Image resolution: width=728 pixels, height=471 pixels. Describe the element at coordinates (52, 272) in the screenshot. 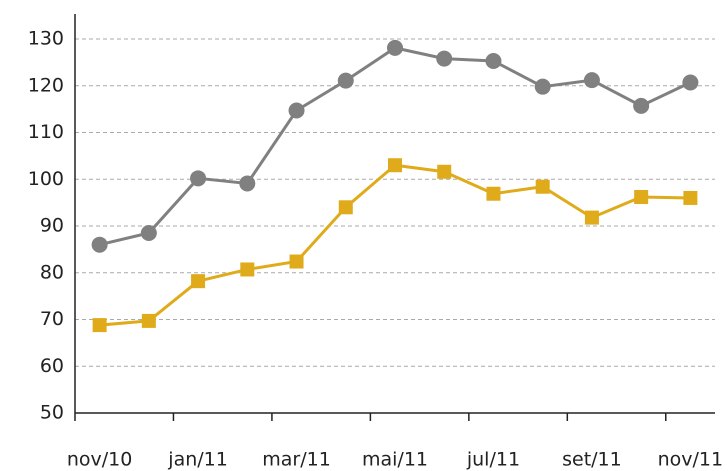

I see `y-tick-label: 80` at that location.